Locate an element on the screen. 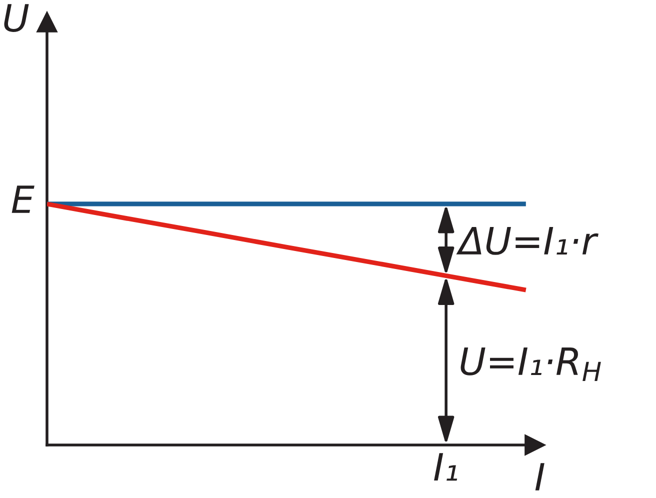 The width and height of the screenshot is (656, 498). annotation: U=I₁·R$_{H}$ is located at coordinates (530, 365).